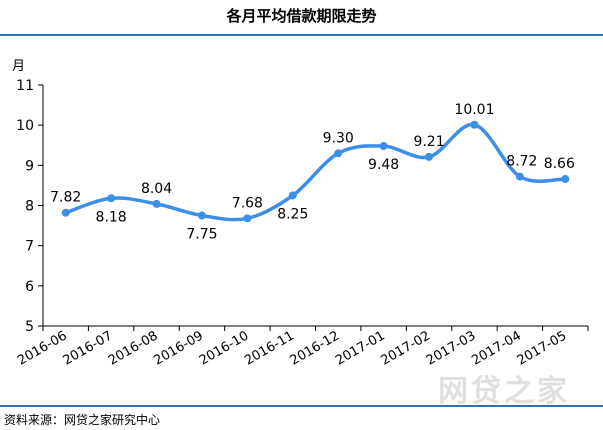  Describe the element at coordinates (111, 217) in the screenshot. I see `data-label: 8.18` at that location.